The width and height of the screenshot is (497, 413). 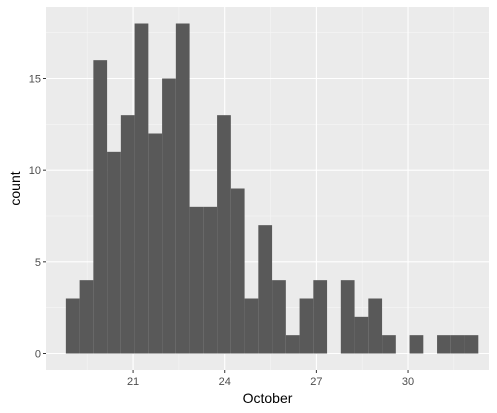 What do you see at coordinates (15, 188) in the screenshot?
I see `y-axis-title: count` at bounding box center [15, 188].